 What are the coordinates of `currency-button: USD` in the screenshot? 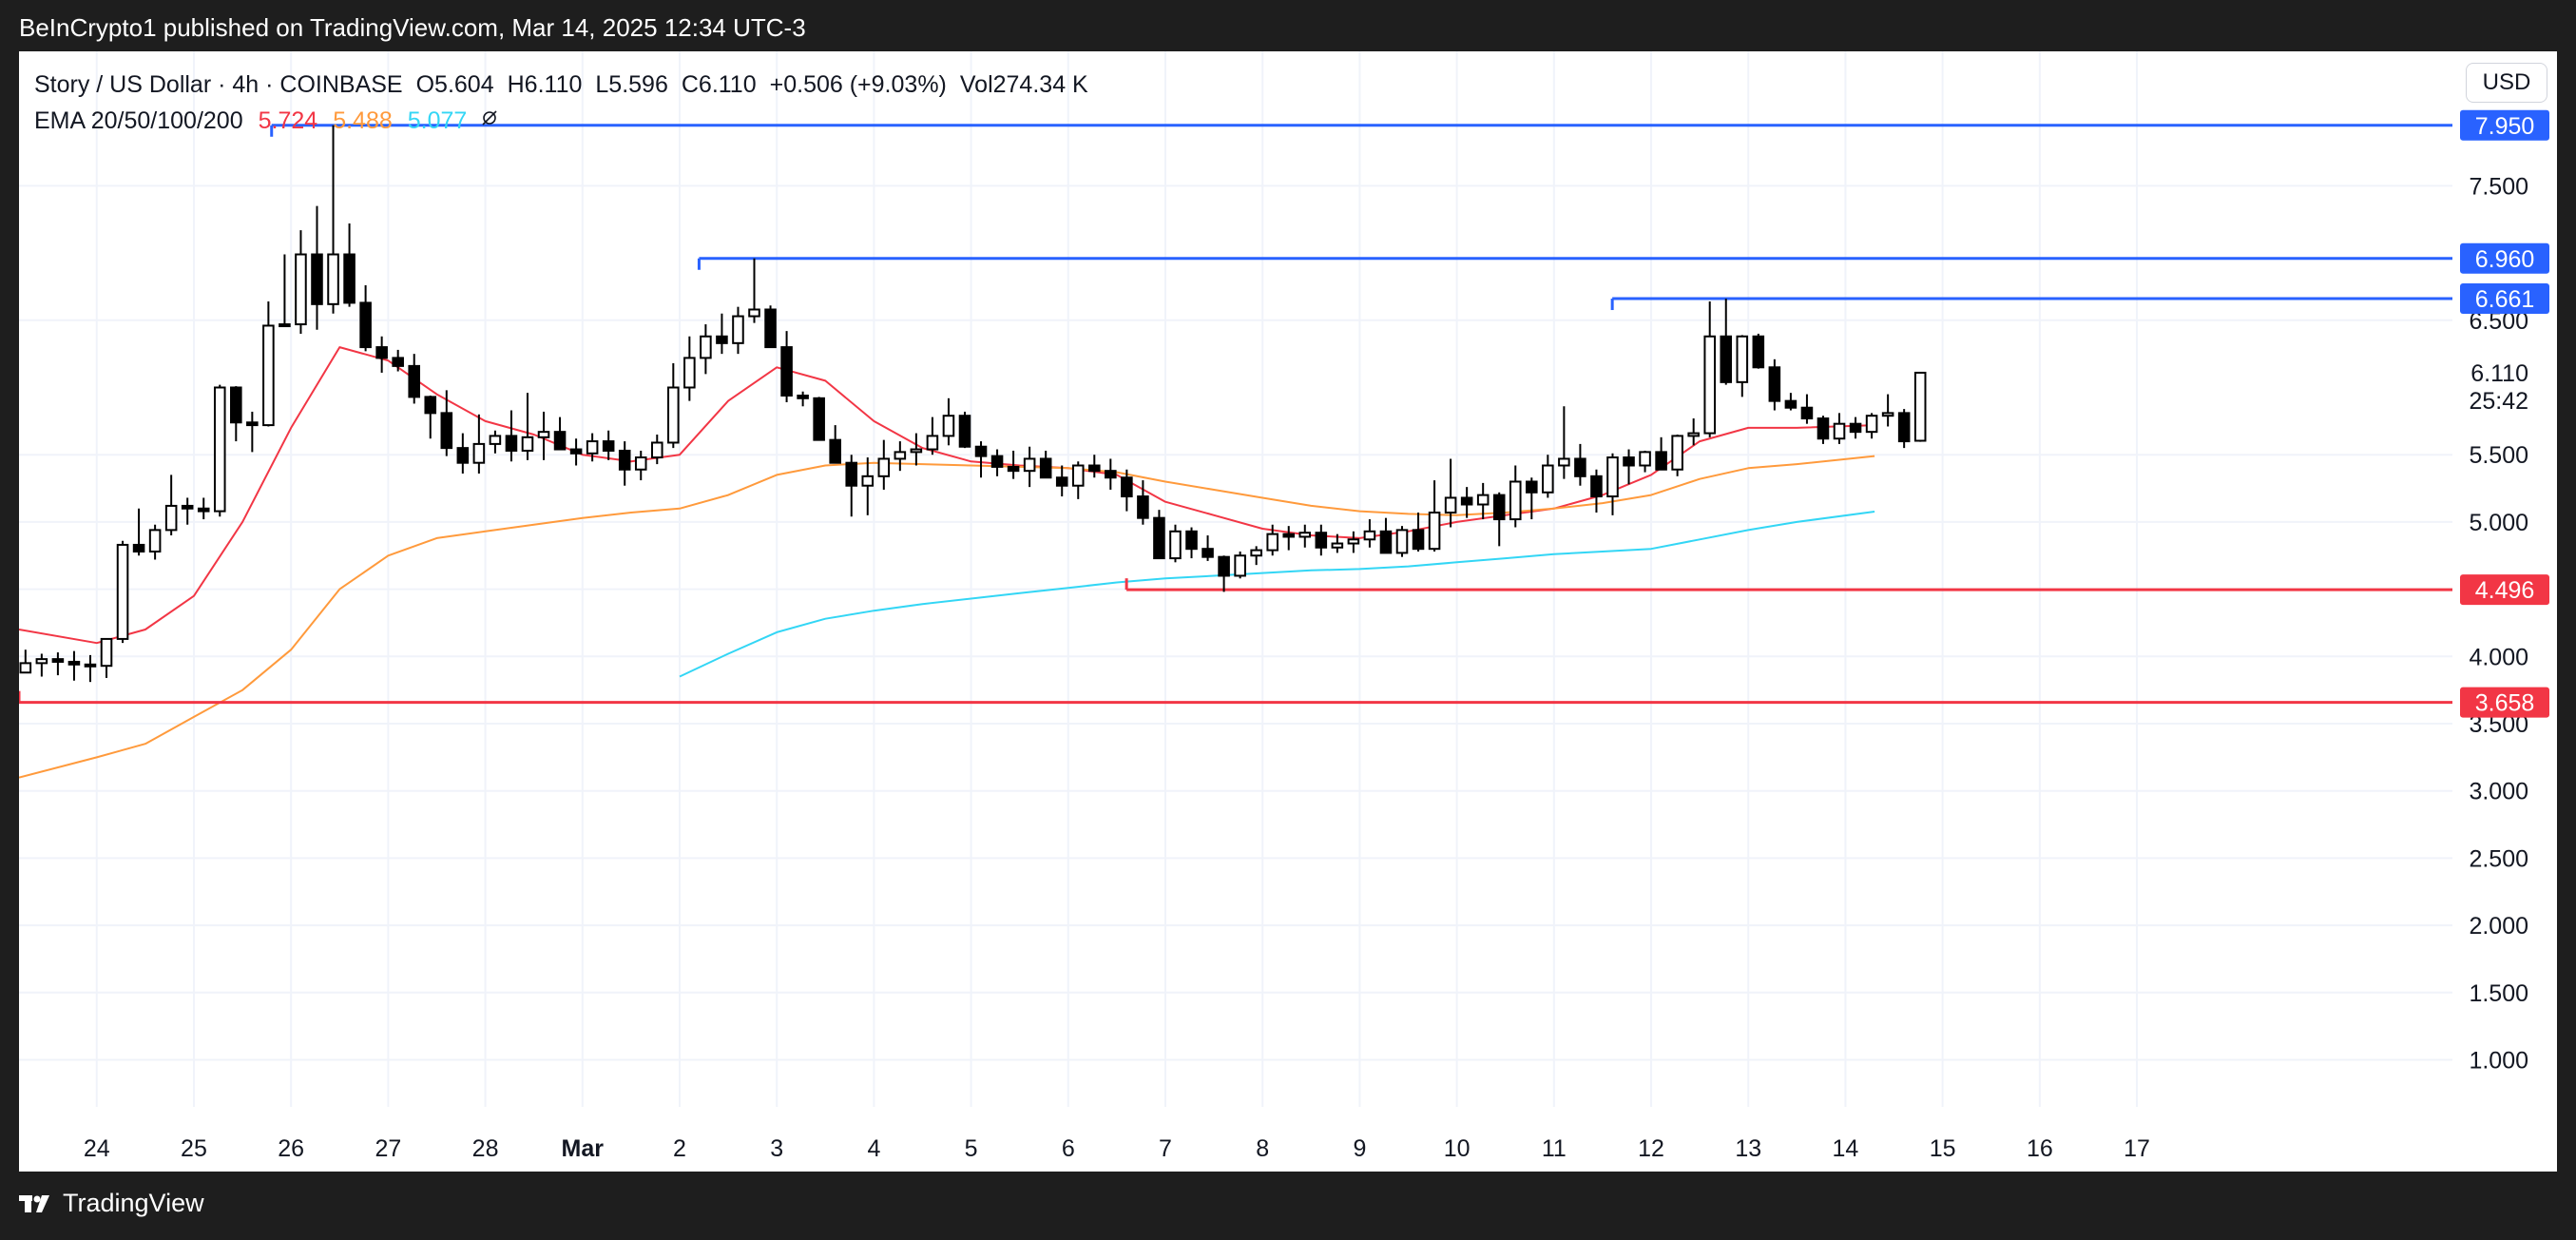 It's located at (2507, 83).